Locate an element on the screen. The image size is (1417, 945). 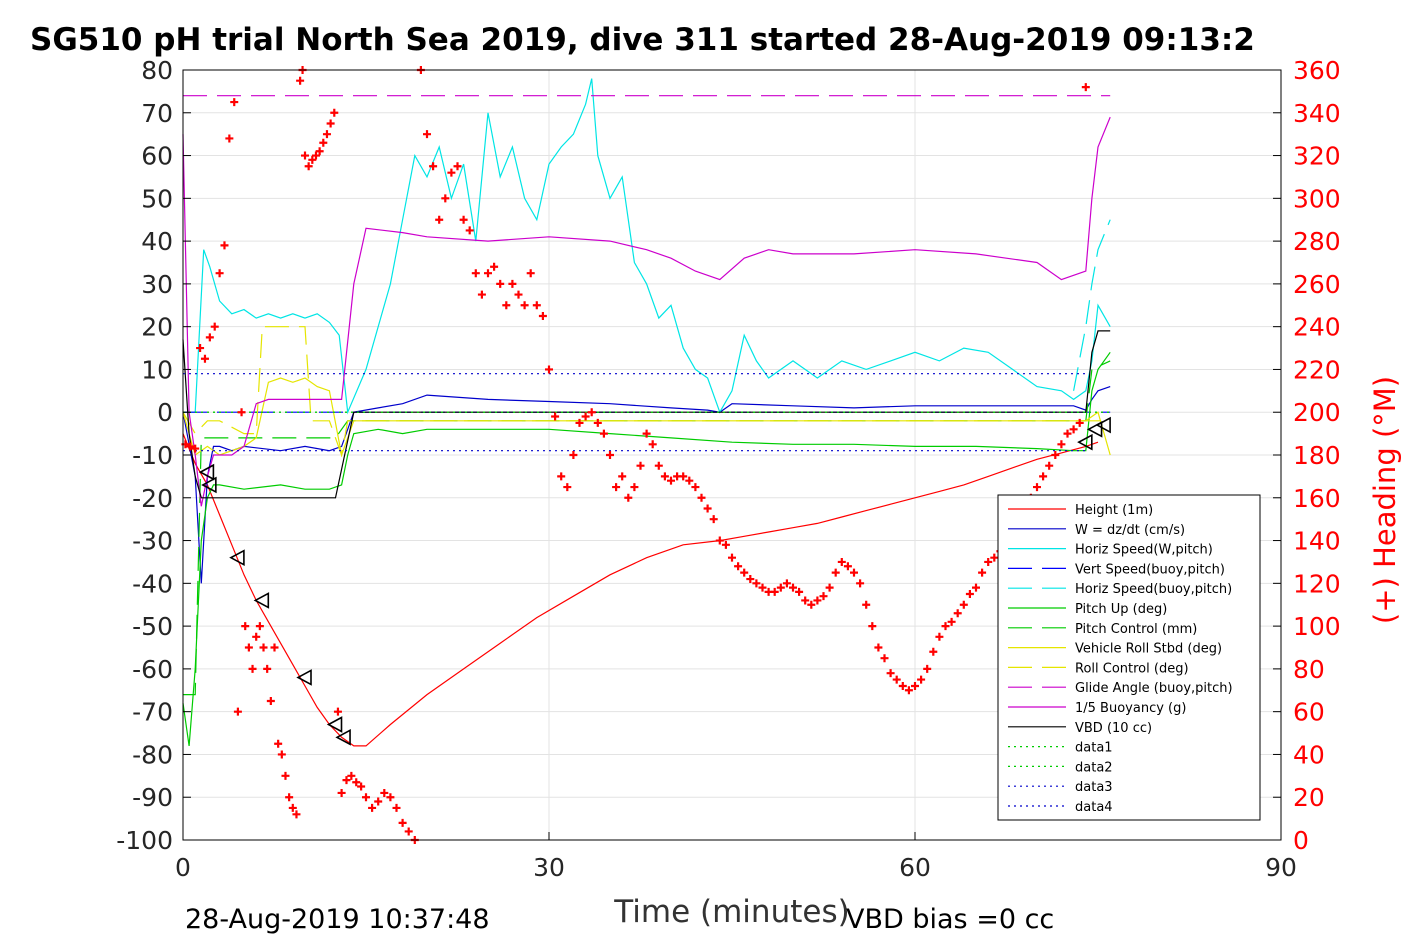
left-tick-label: 70 is located at coordinates (157, 113).